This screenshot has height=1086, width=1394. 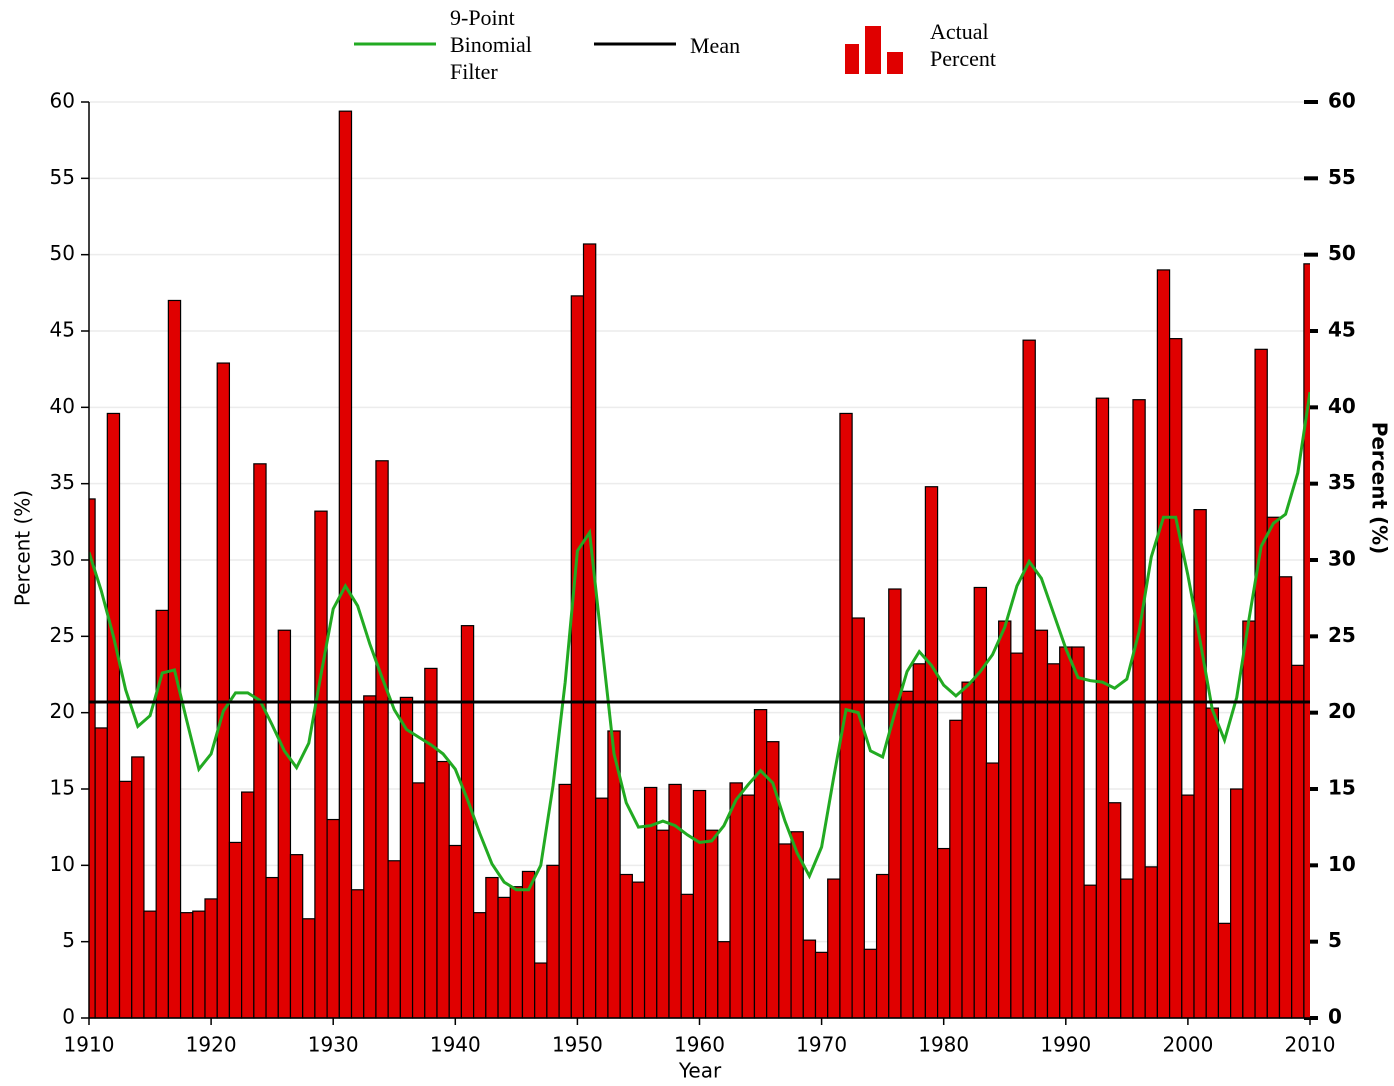 I want to click on x-tick-label: 1920, so click(x=211, y=1045).